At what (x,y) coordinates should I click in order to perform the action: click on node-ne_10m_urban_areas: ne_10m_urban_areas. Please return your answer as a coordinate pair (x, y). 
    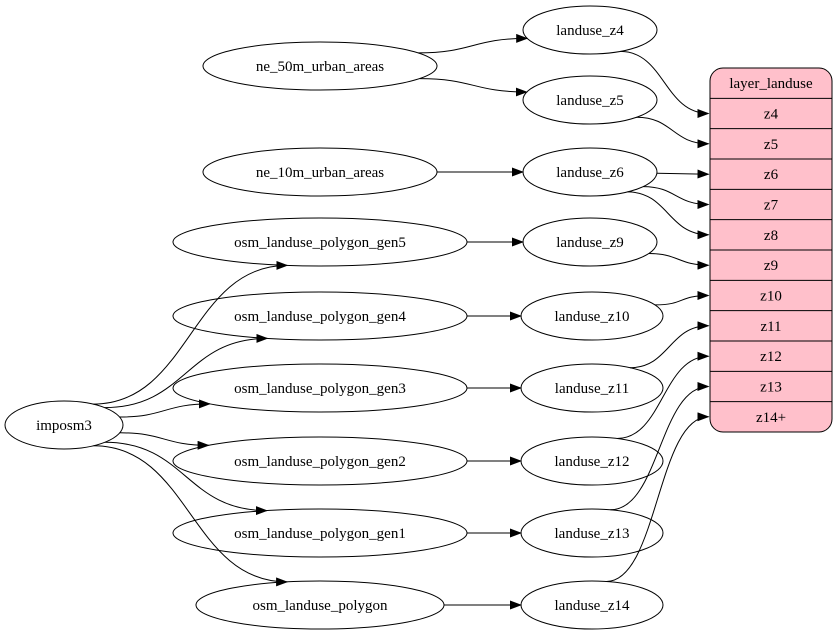
    Looking at the image, I should click on (320, 172).